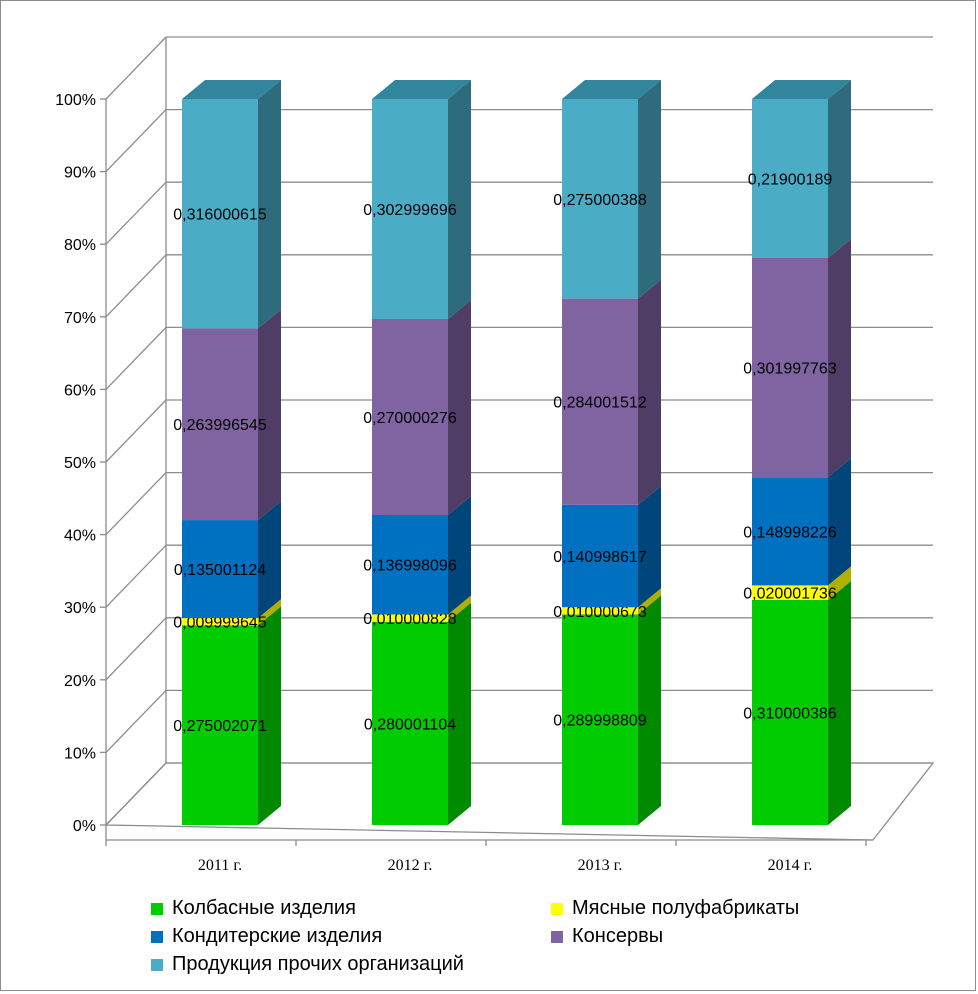 This screenshot has height=994, width=978. What do you see at coordinates (519, 801) in the screenshot?
I see `floor` at bounding box center [519, 801].